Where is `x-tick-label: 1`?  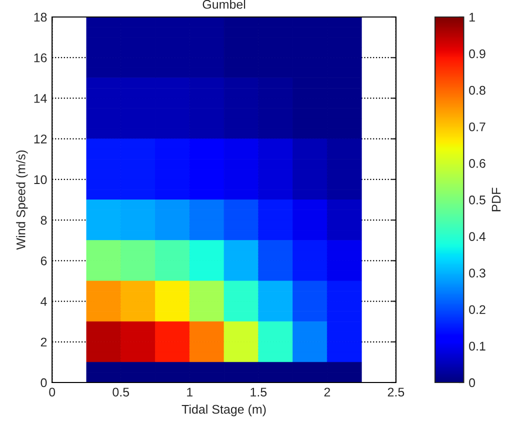 x-tick-label: 1 is located at coordinates (190, 392).